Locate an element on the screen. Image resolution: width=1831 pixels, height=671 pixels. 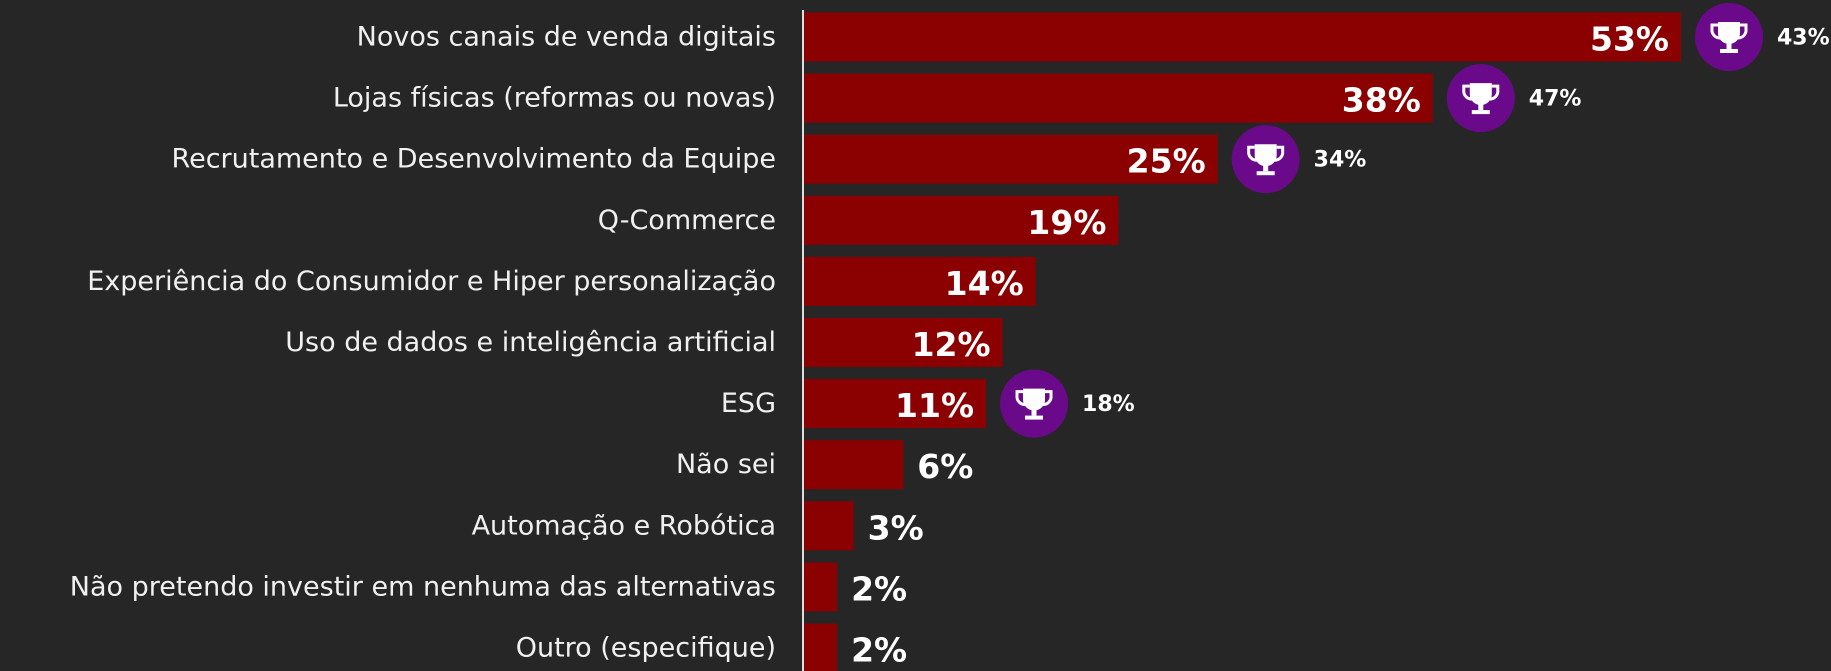
value-label: 19% is located at coordinates (1066, 222).